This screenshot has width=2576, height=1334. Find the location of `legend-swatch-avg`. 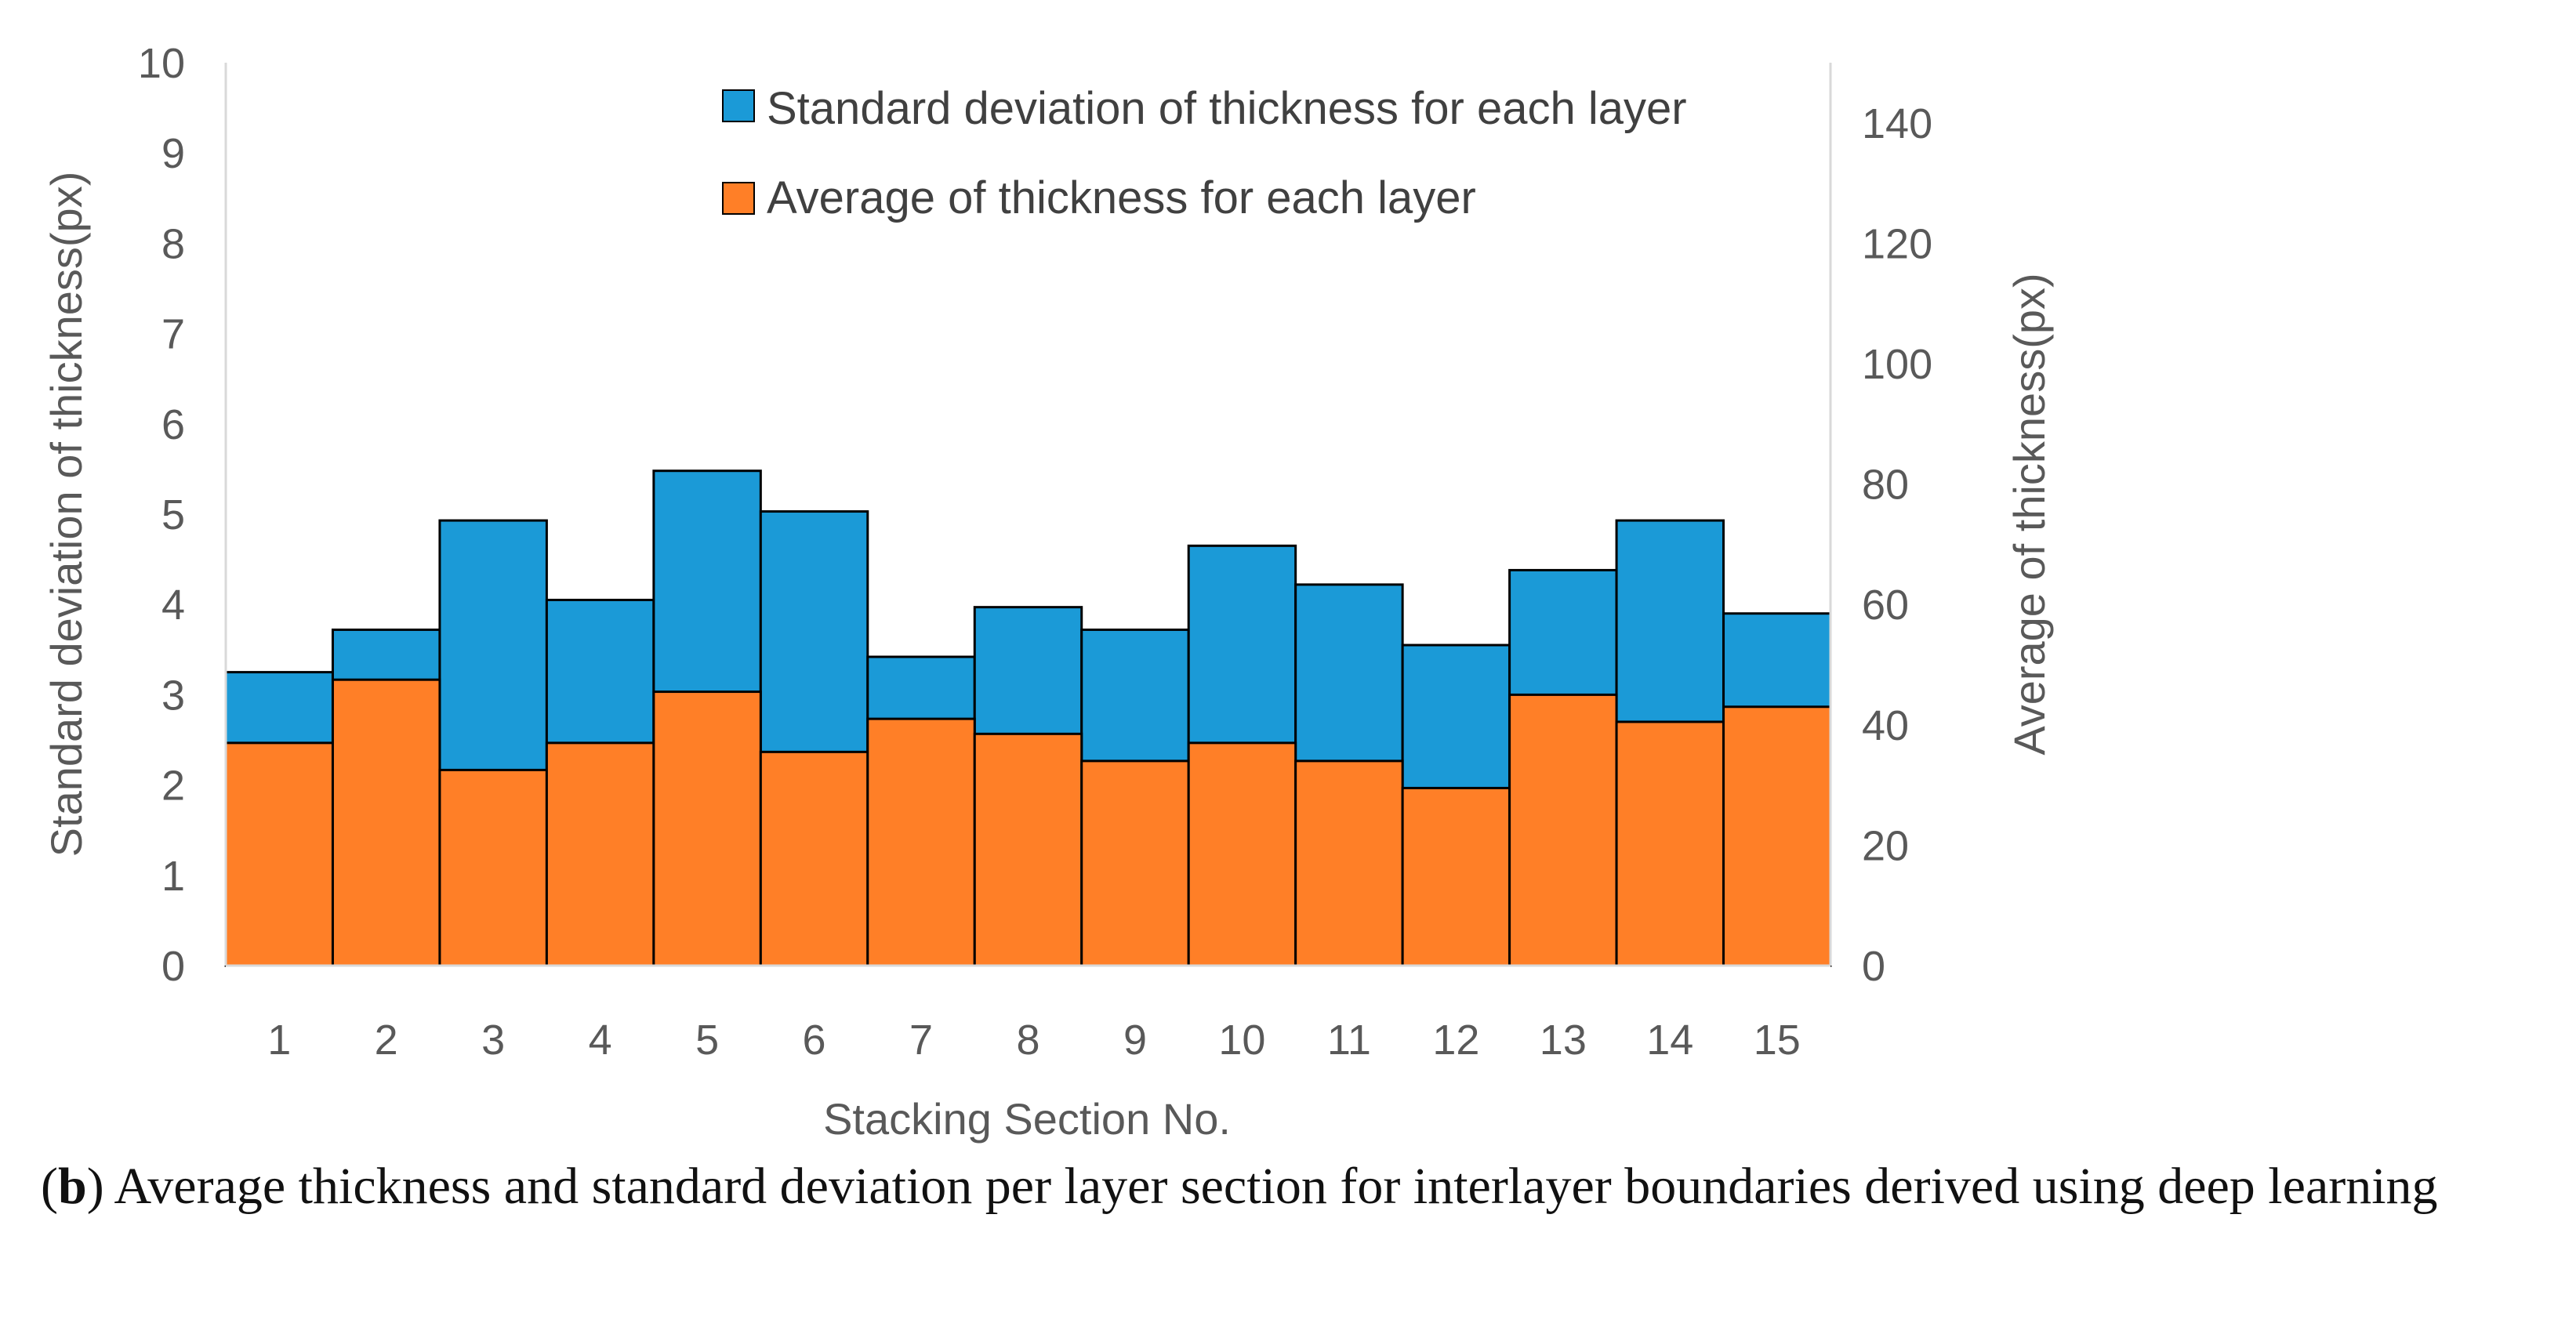

legend-swatch-avg is located at coordinates (739, 199).